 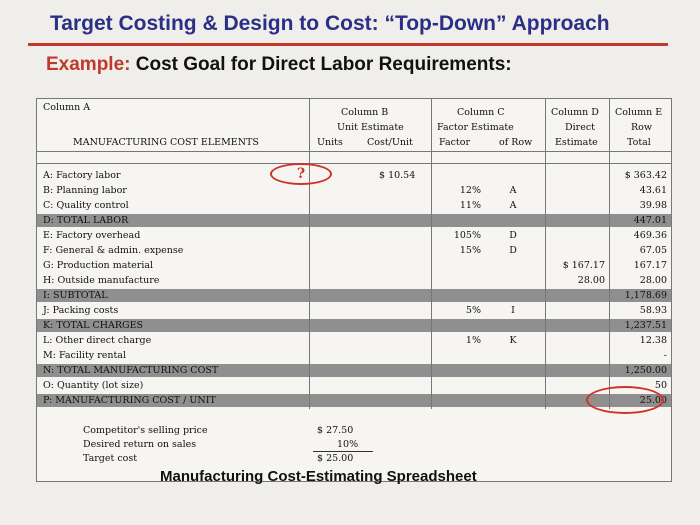 What do you see at coordinates (645, 325) in the screenshot?
I see `row-total: 1,237.51` at bounding box center [645, 325].